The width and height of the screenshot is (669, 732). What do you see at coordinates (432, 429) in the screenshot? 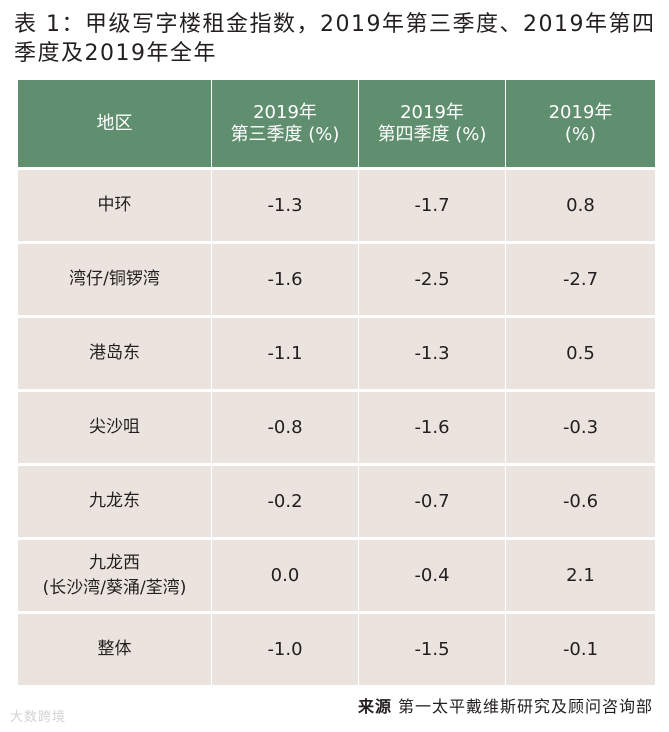
I see `q4-cell: -1.6` at bounding box center [432, 429].